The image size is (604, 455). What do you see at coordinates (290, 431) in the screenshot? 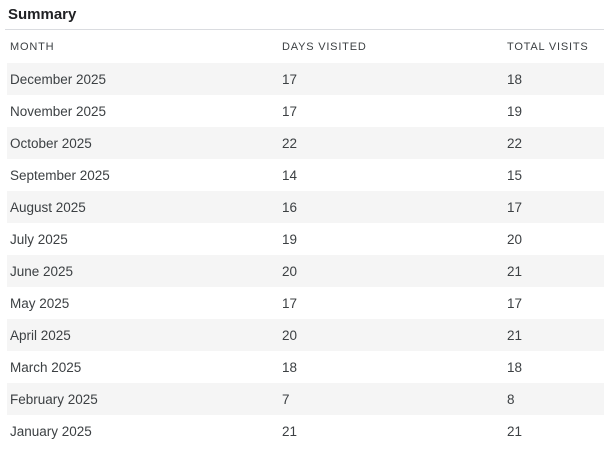
I see `cell-days-visited: 21` at bounding box center [290, 431].